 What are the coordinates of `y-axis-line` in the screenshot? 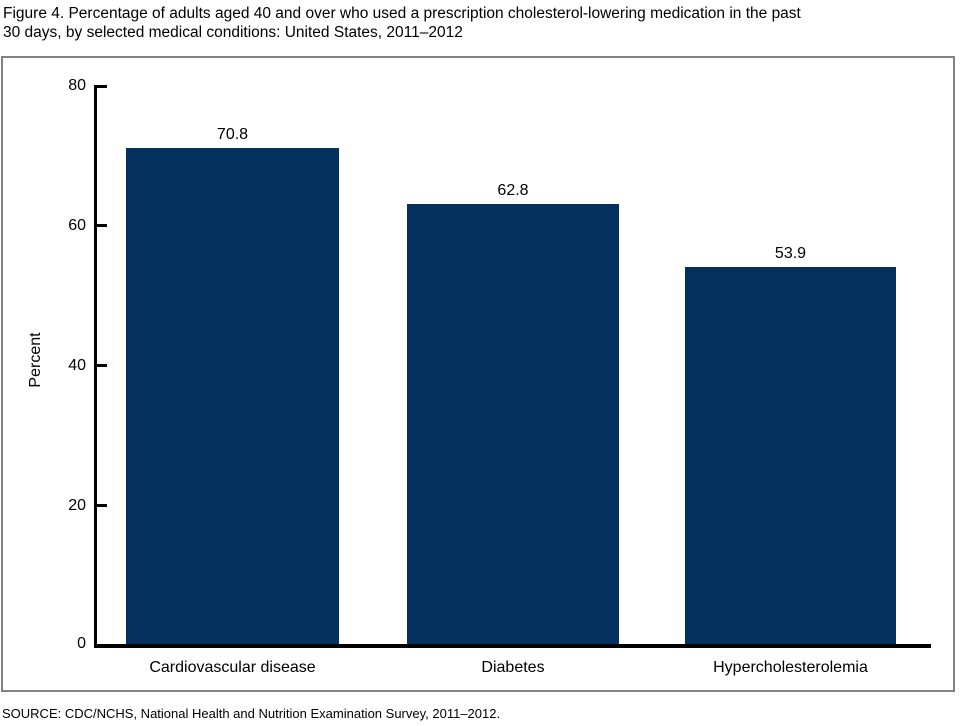 It's located at (95, 366).